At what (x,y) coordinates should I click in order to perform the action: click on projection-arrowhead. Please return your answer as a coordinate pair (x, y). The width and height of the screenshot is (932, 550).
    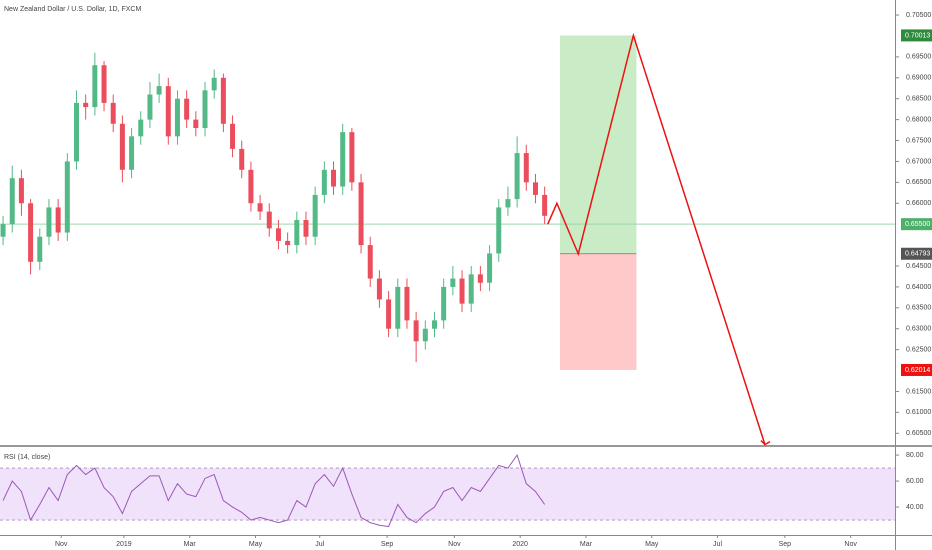
    Looking at the image, I should click on (765, 443).